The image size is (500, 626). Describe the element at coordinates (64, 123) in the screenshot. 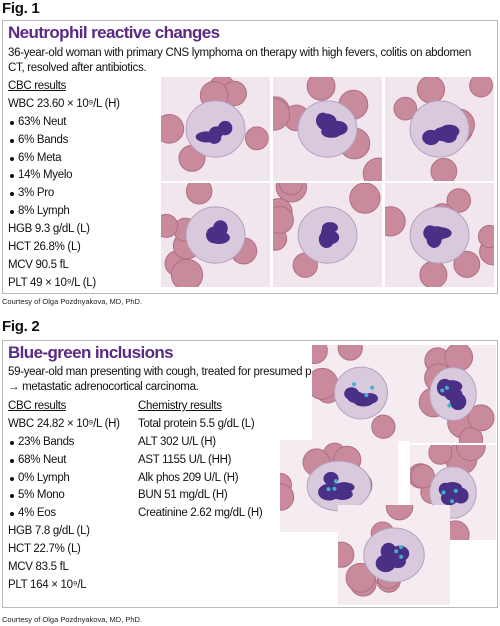

I see `result-bullet: 63% Neut` at that location.